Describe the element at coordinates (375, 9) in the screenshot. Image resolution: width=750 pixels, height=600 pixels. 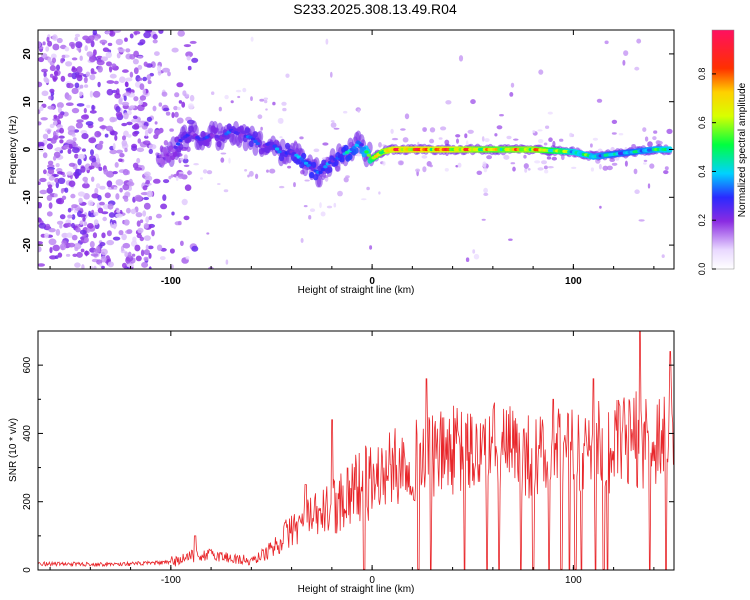
I see `figure-title: S233.2025.308.13.49.R04` at that location.